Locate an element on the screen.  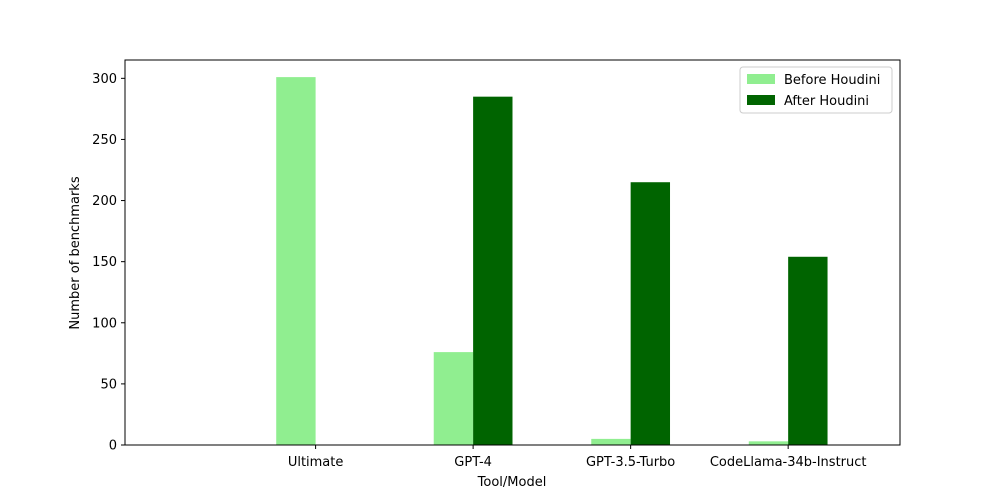
y-axis: 0 50 100 150 200 250 300 is located at coordinates (108, 263).